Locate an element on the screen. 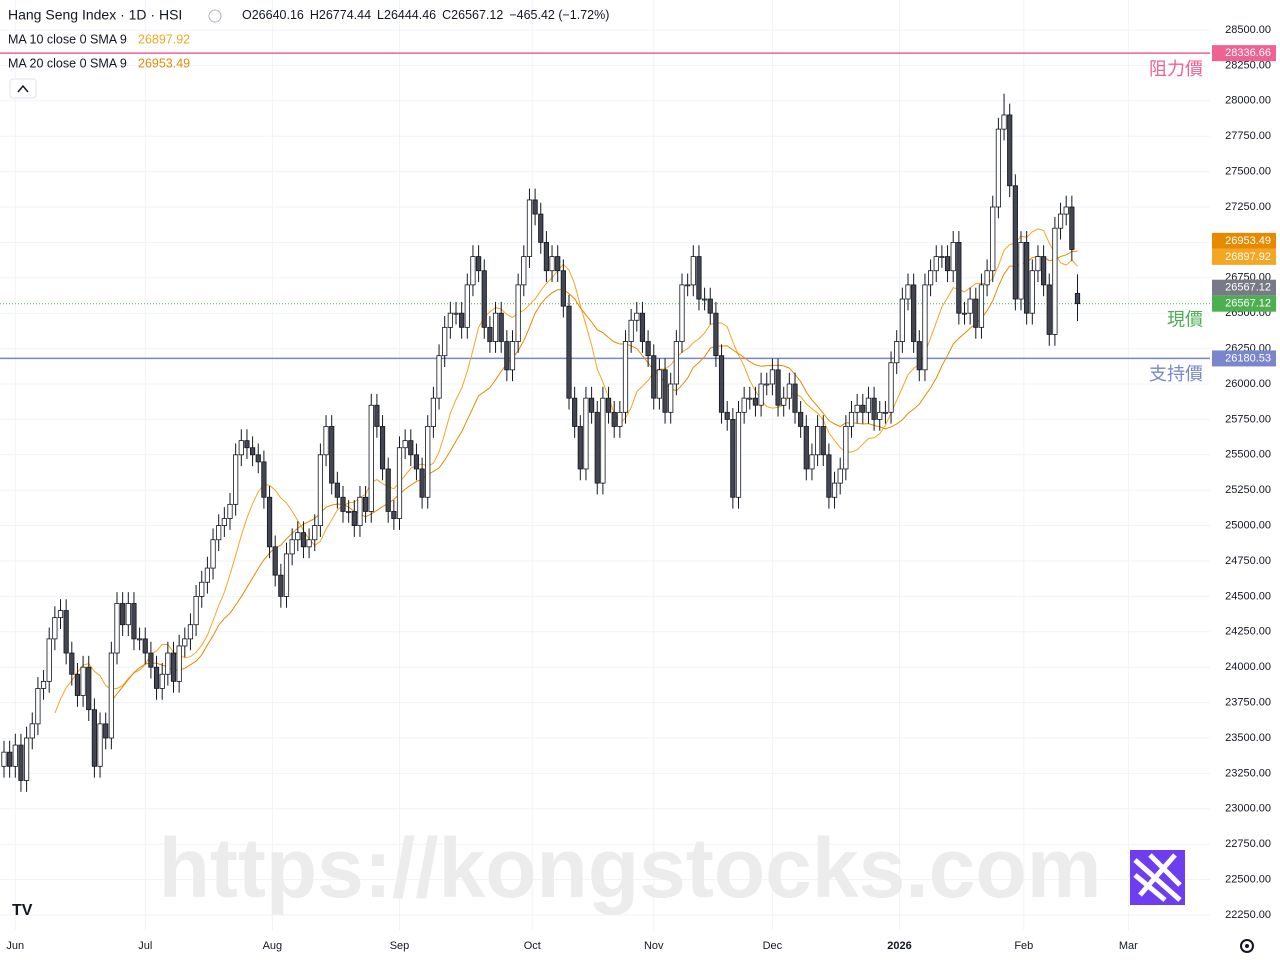  collapse-button is located at coordinates (23, 88).